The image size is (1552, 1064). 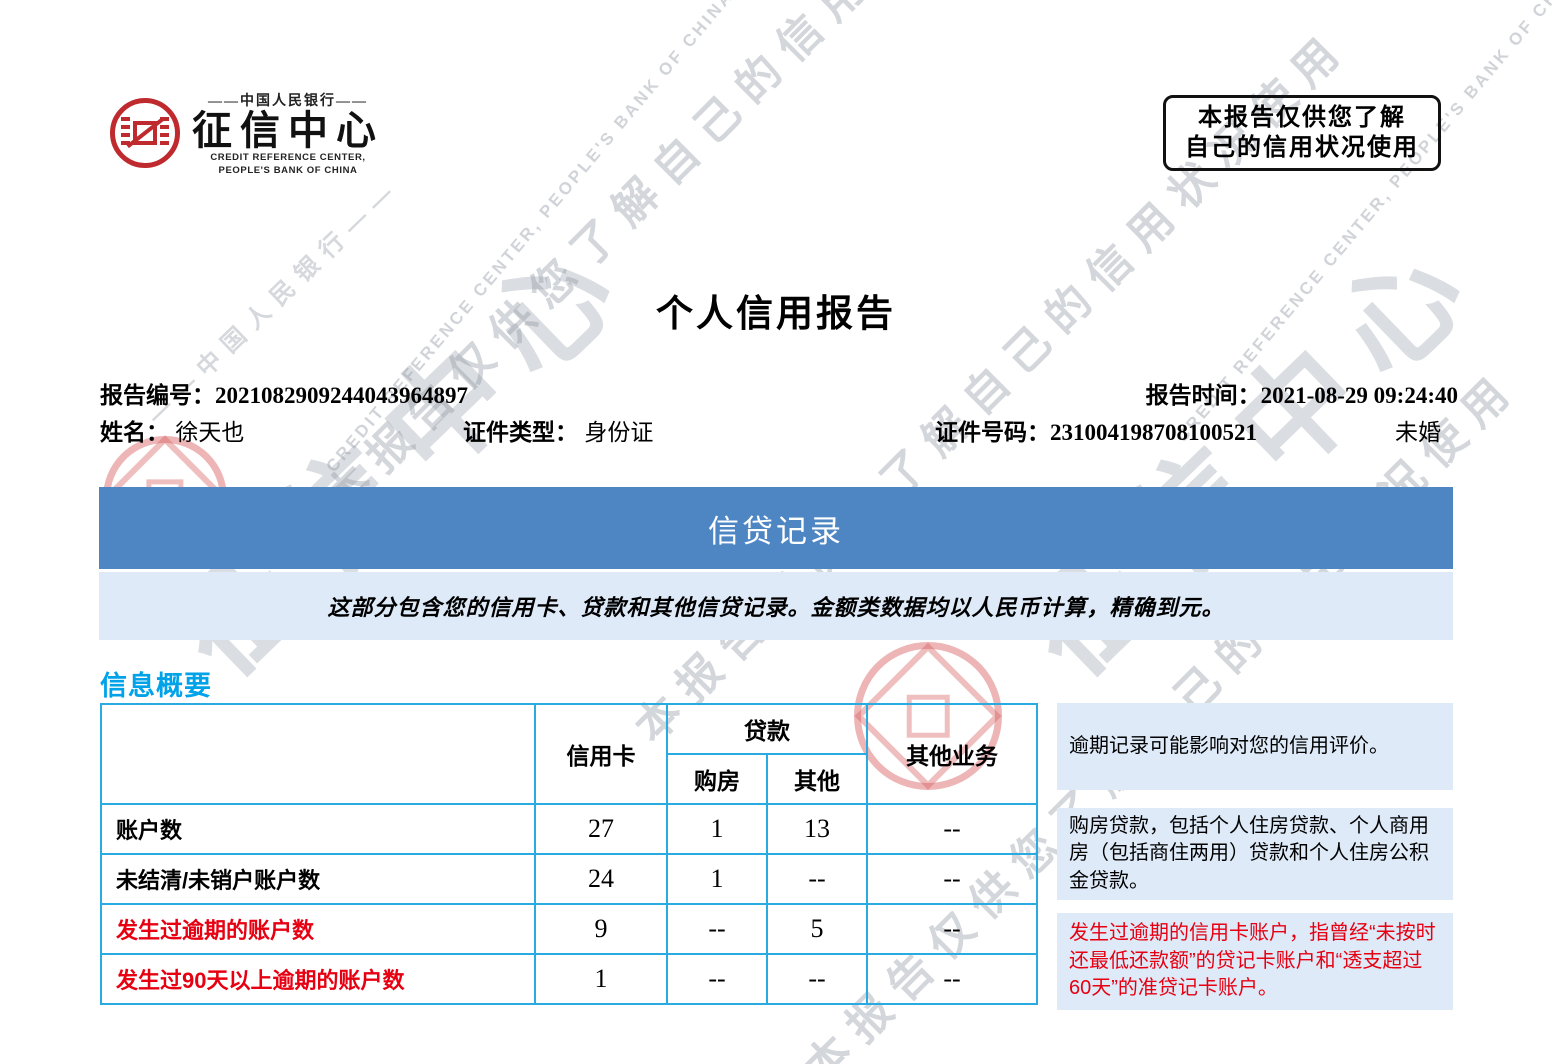 I want to click on pboc-logo-seal-icon, so click(x=145, y=133).